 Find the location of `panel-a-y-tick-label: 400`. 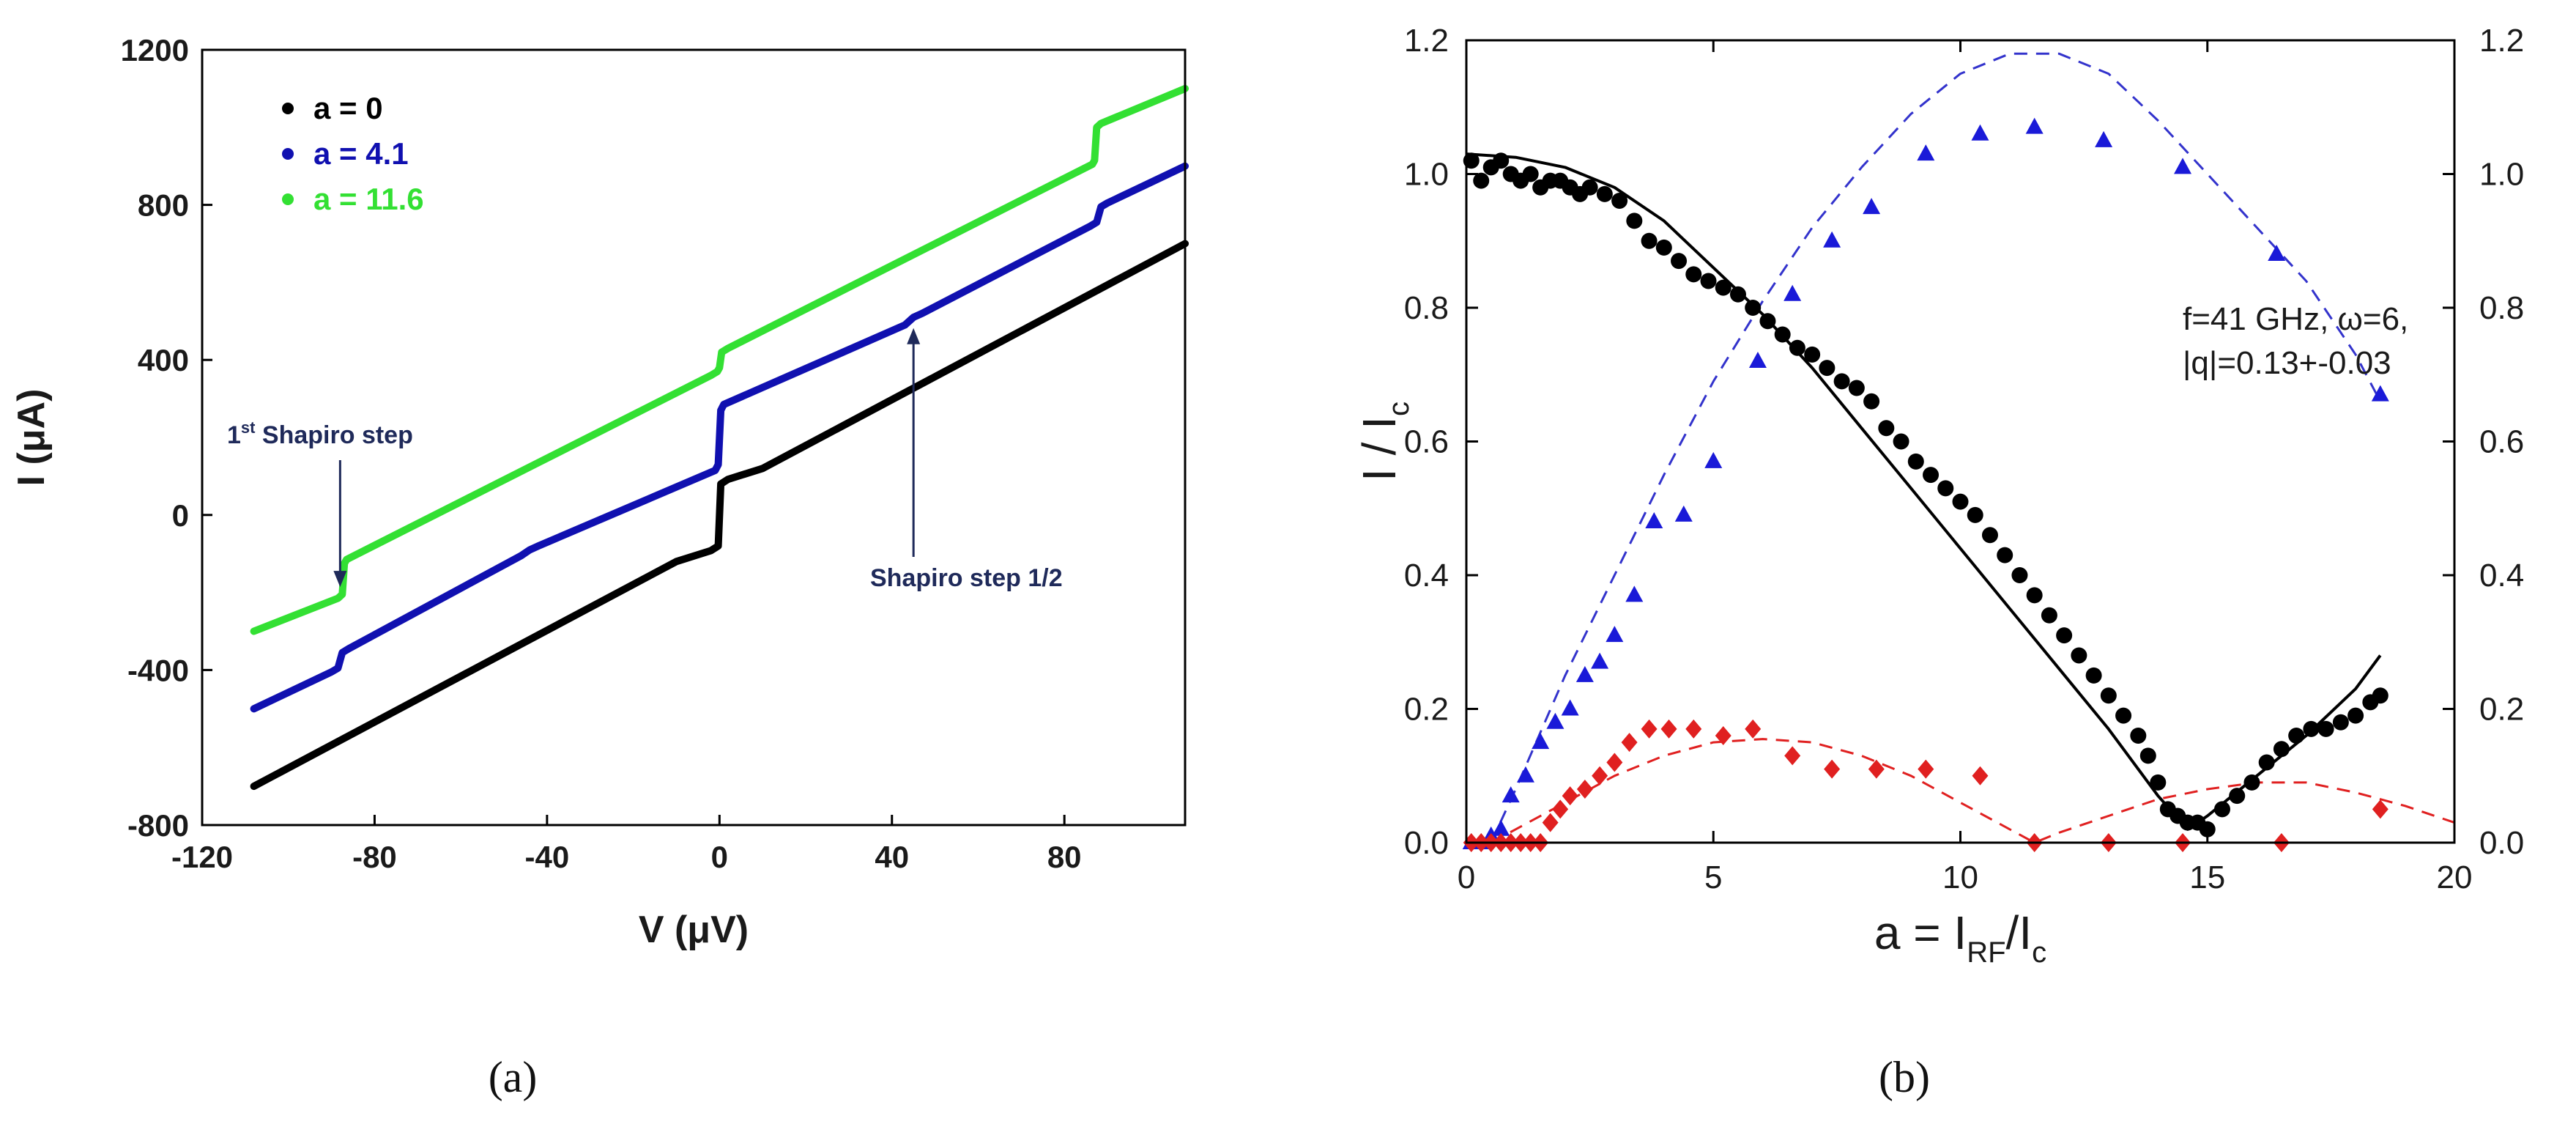

panel-a-y-tick-label: 400 is located at coordinates (163, 360).